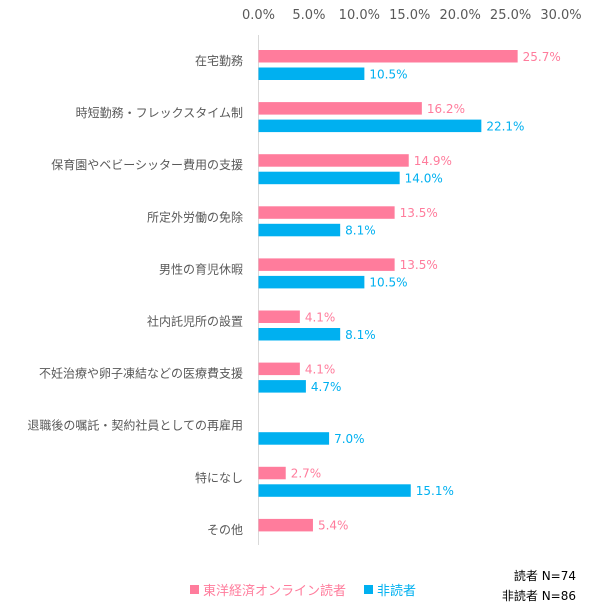 The width and height of the screenshot is (600, 615). I want to click on legend-item-nonreaders: 非読者, so click(390, 589).